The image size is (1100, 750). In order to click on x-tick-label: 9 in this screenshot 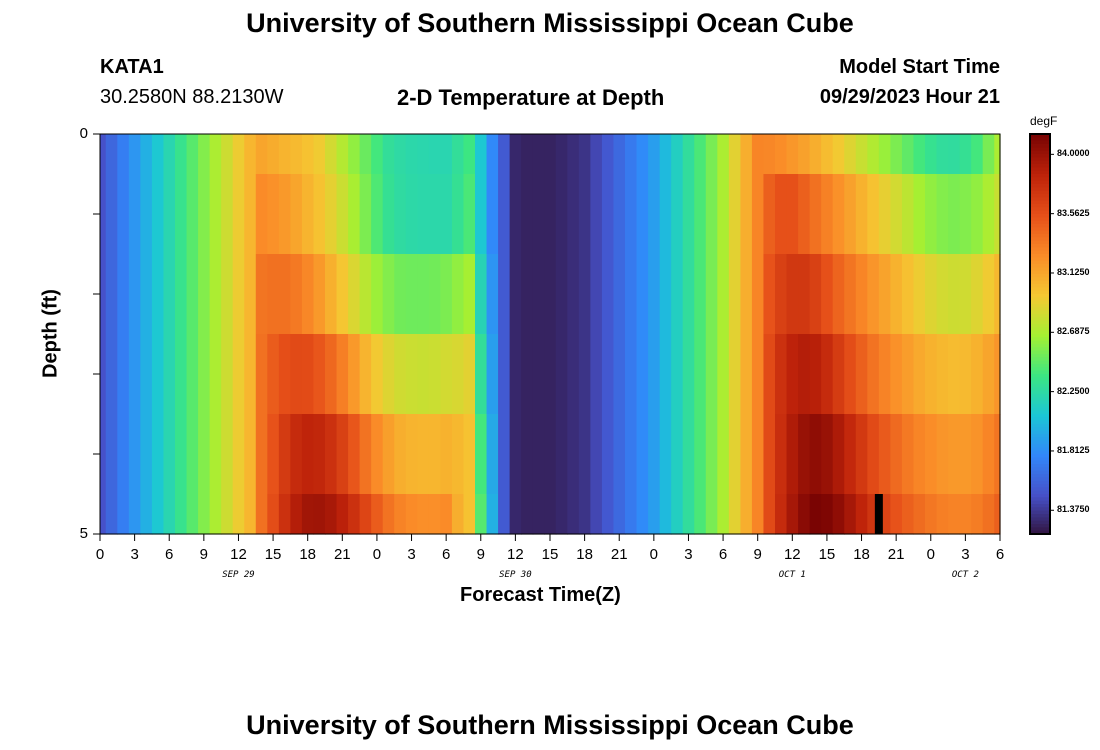, I will do `click(757, 554)`.